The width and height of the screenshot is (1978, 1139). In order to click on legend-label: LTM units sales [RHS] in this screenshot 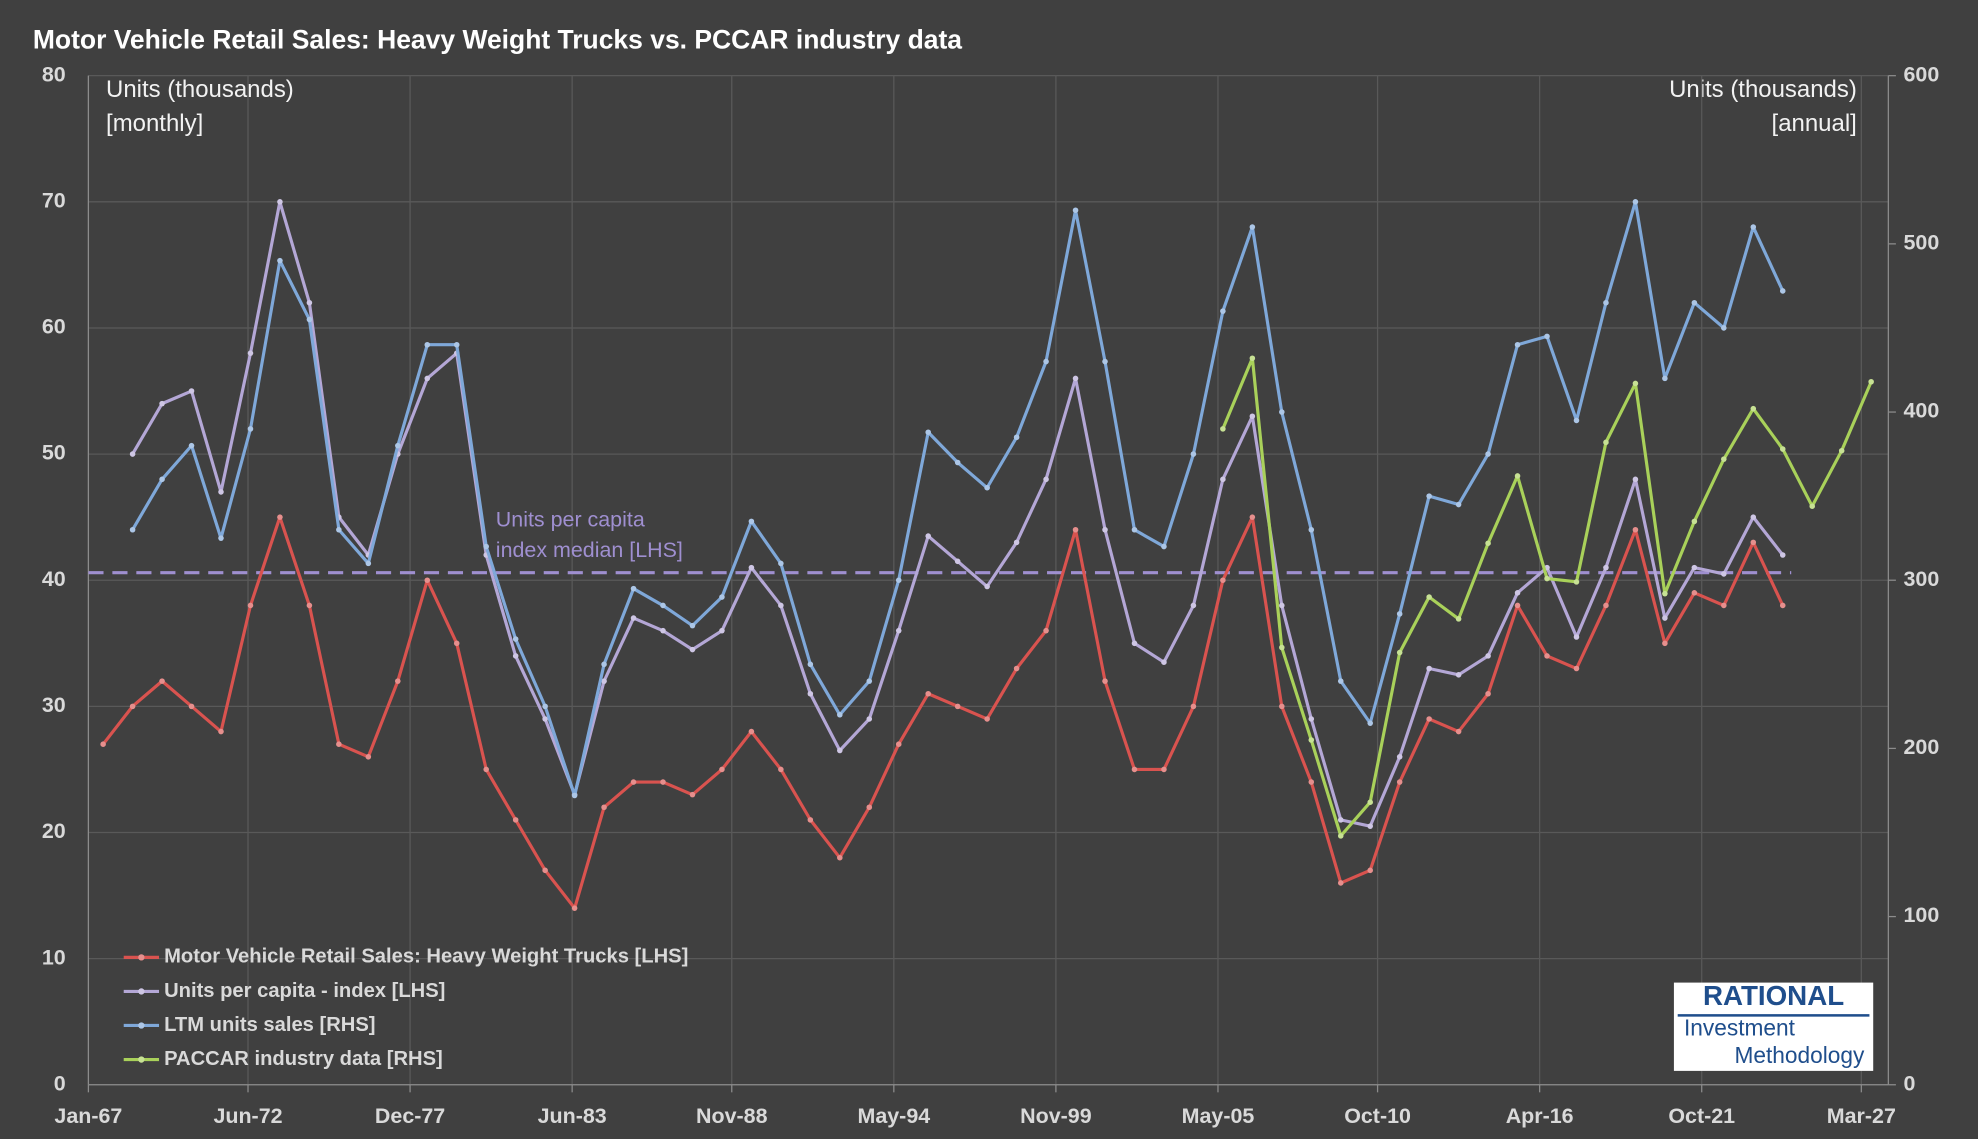, I will do `click(269, 1025)`.